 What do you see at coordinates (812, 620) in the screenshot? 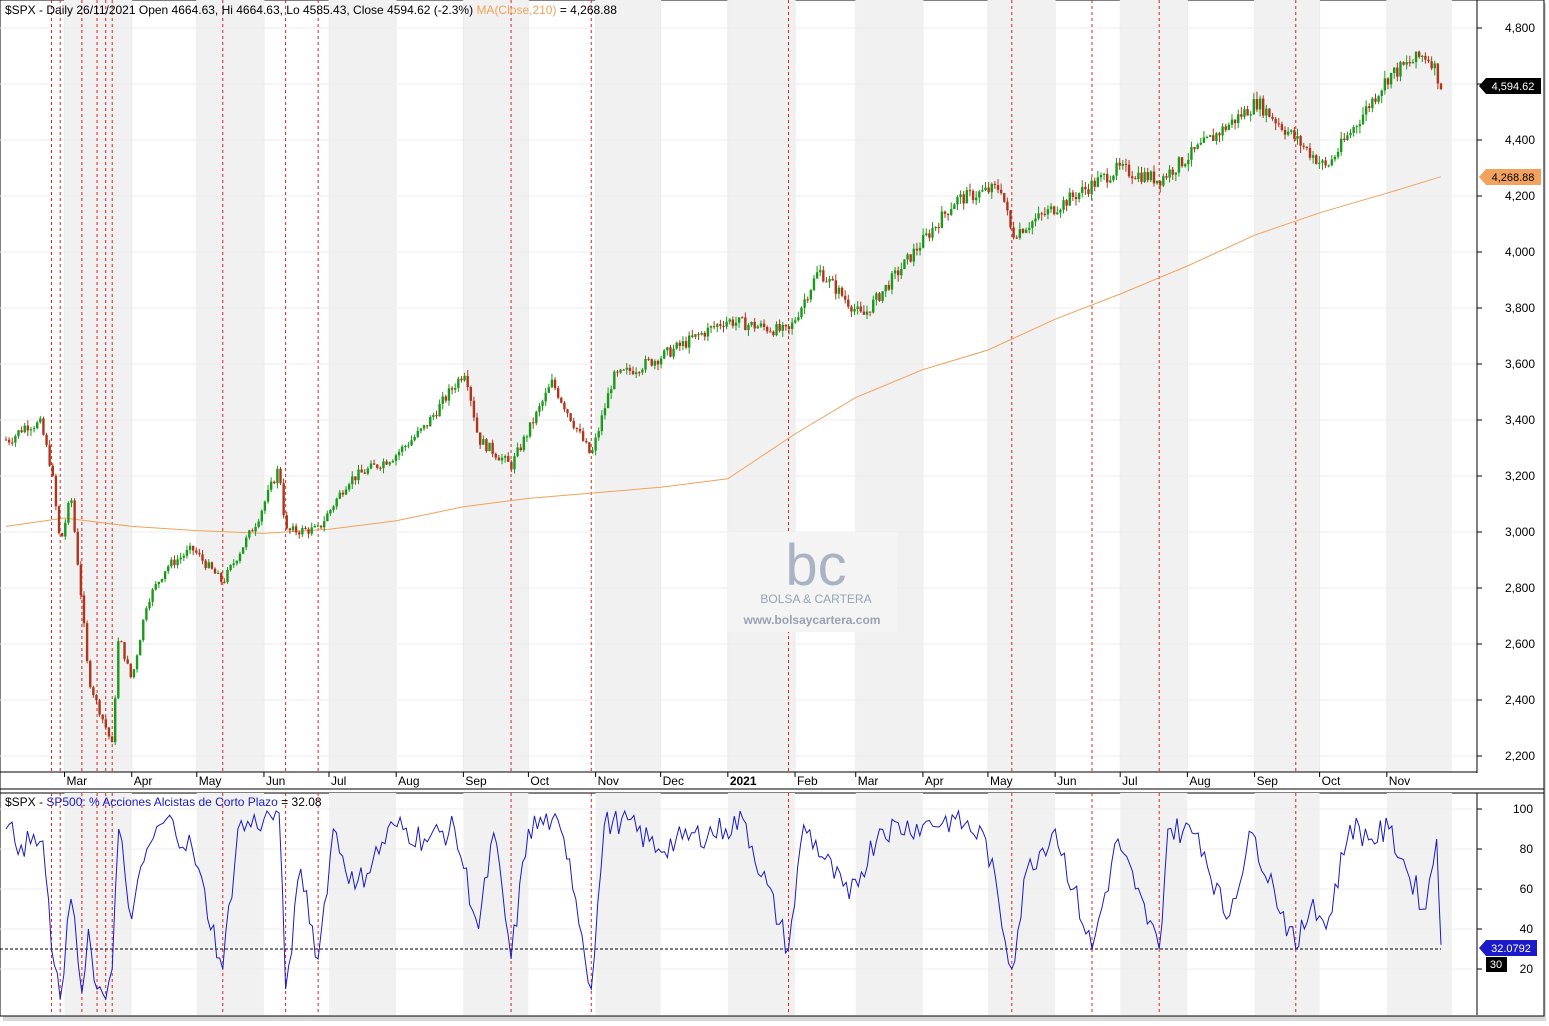
I see `watermark-url: www.bolsaycartera.com` at bounding box center [812, 620].